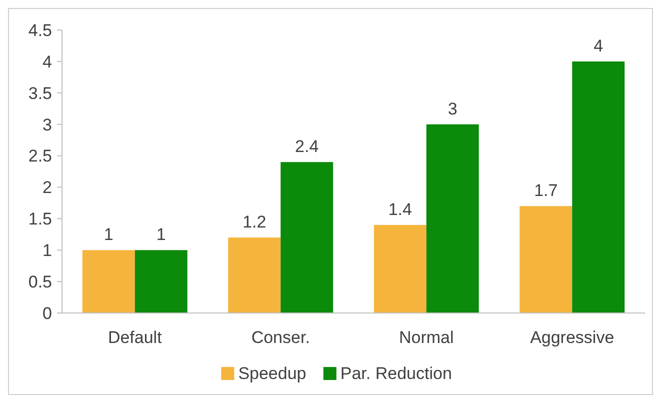 This screenshot has width=661, height=403. I want to click on y-tick-label: 2, so click(47, 188).